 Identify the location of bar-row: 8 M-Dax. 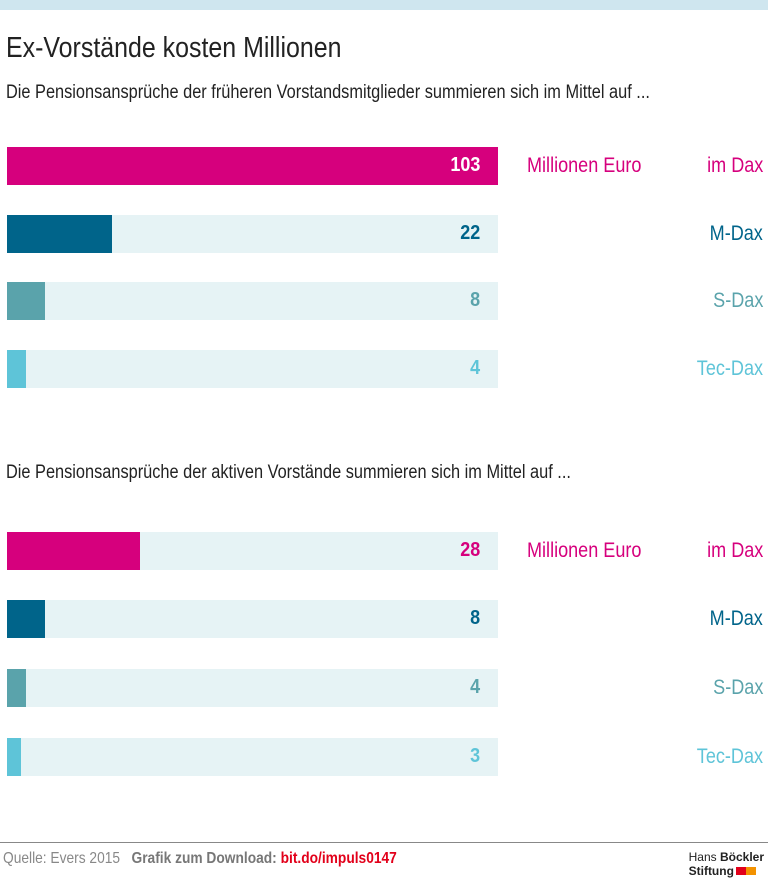
(384, 619).